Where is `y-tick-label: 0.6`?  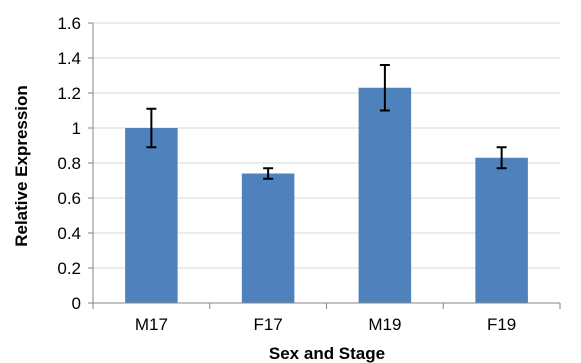
y-tick-label: 0.6 is located at coordinates (69, 198).